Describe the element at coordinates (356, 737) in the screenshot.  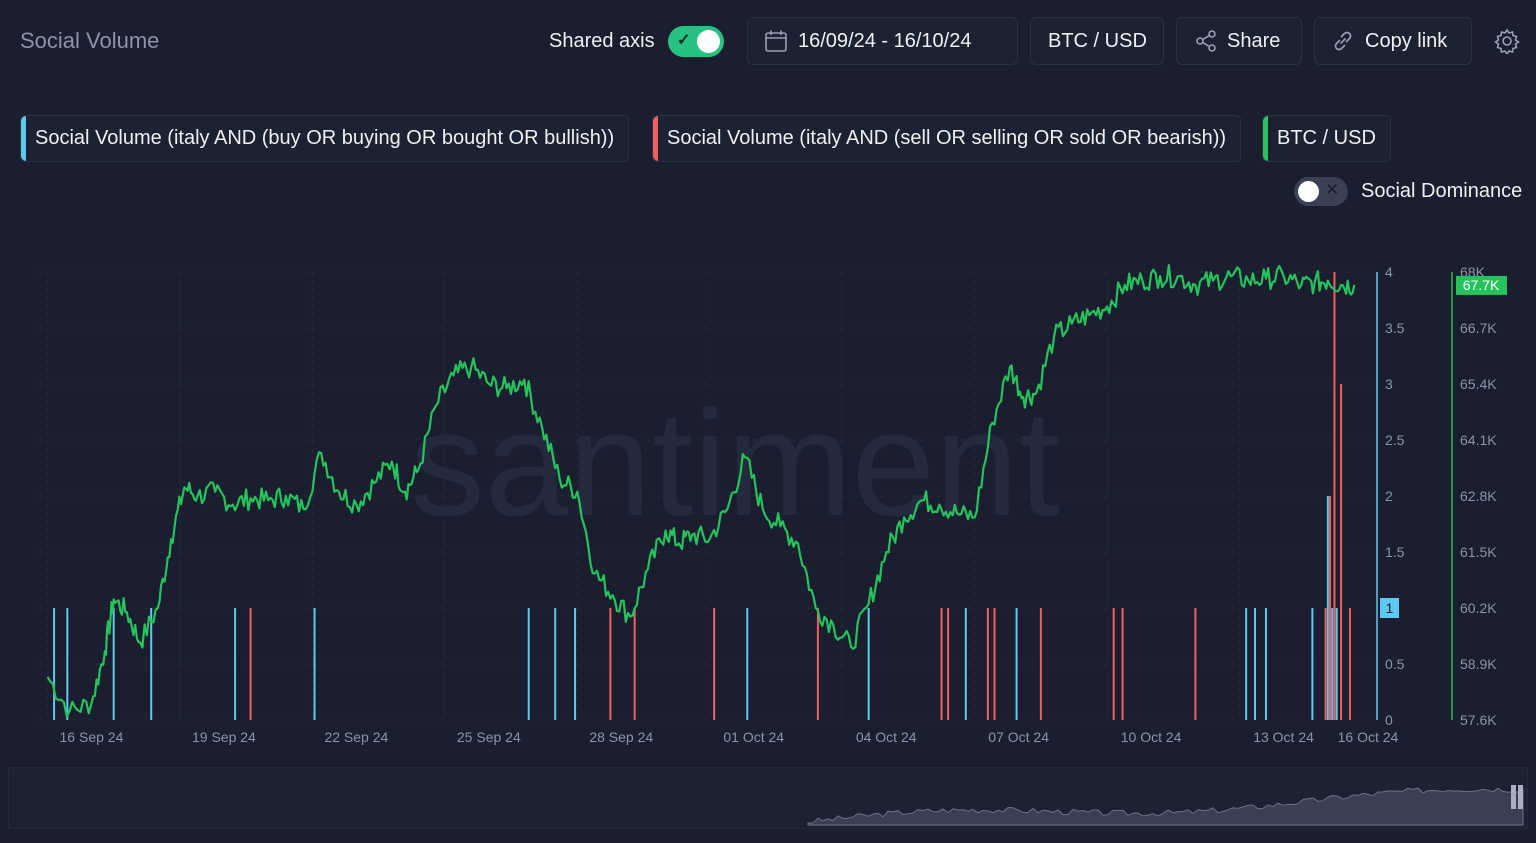
I see `x-axis-tick-label: 22 Sep 24` at that location.